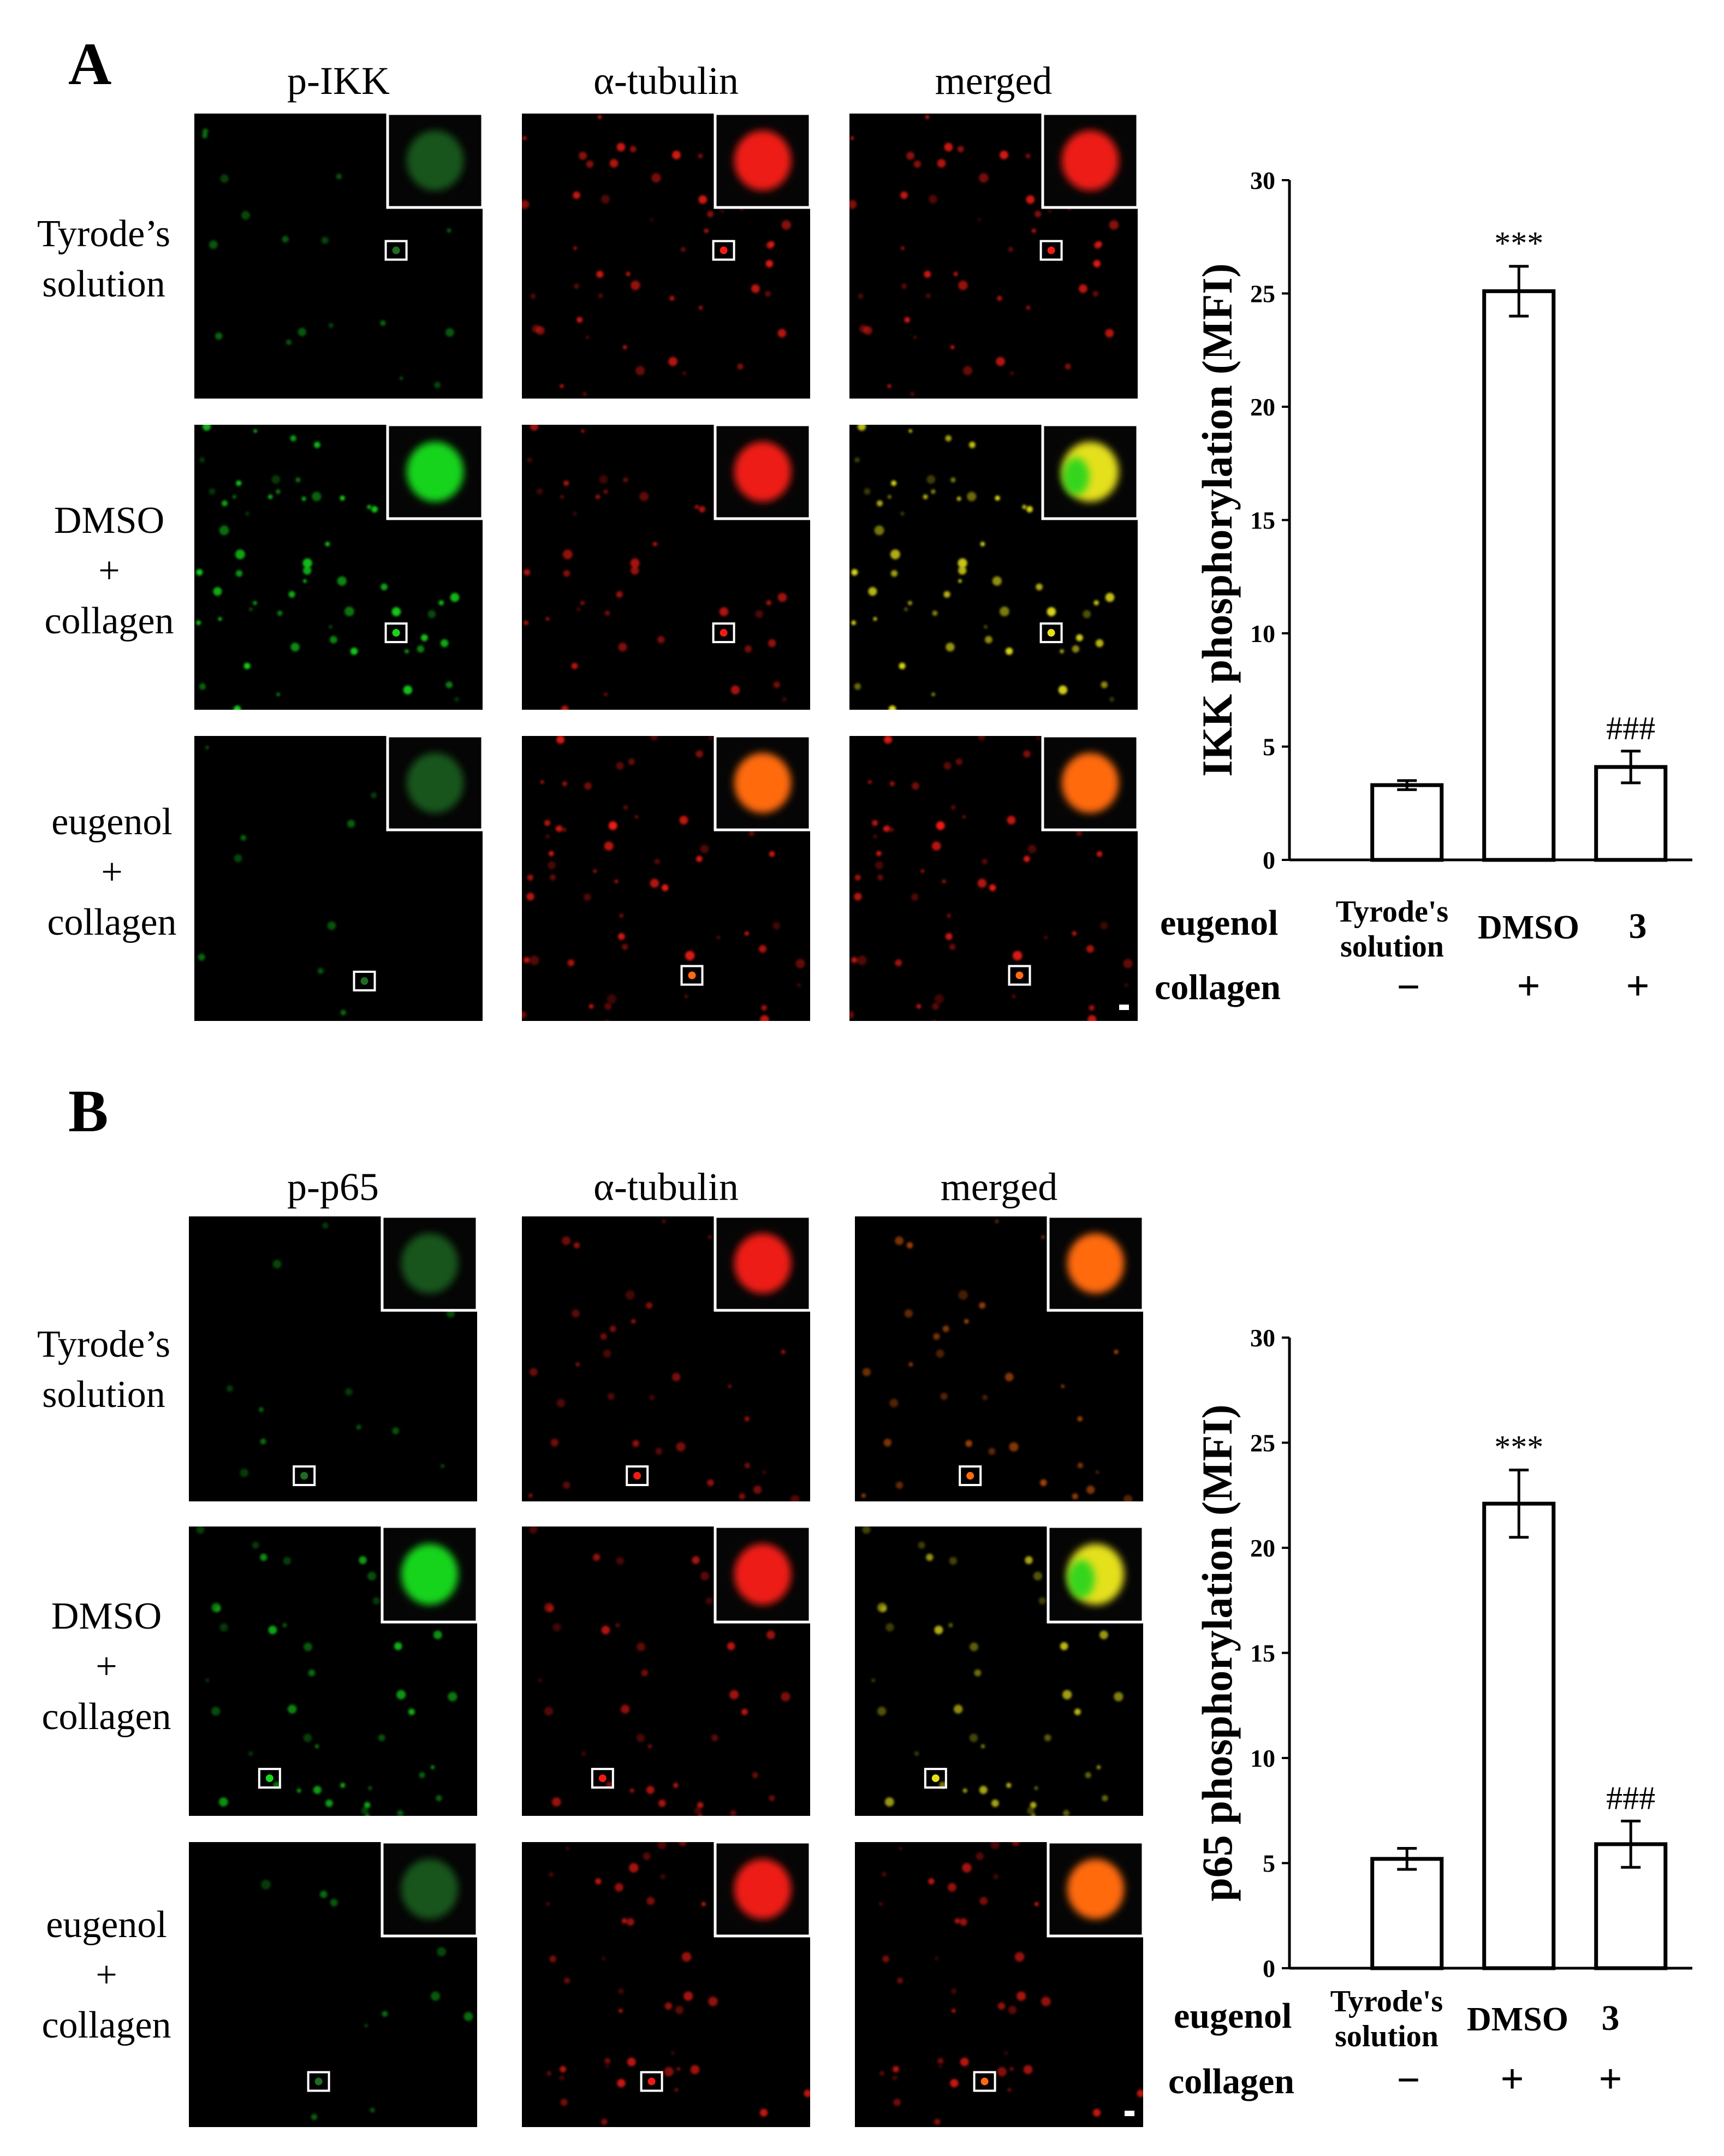 Image resolution: width=1724 pixels, height=2156 pixels. I want to click on condition-tyrode-line: Tyrode's, so click(1386, 2001).